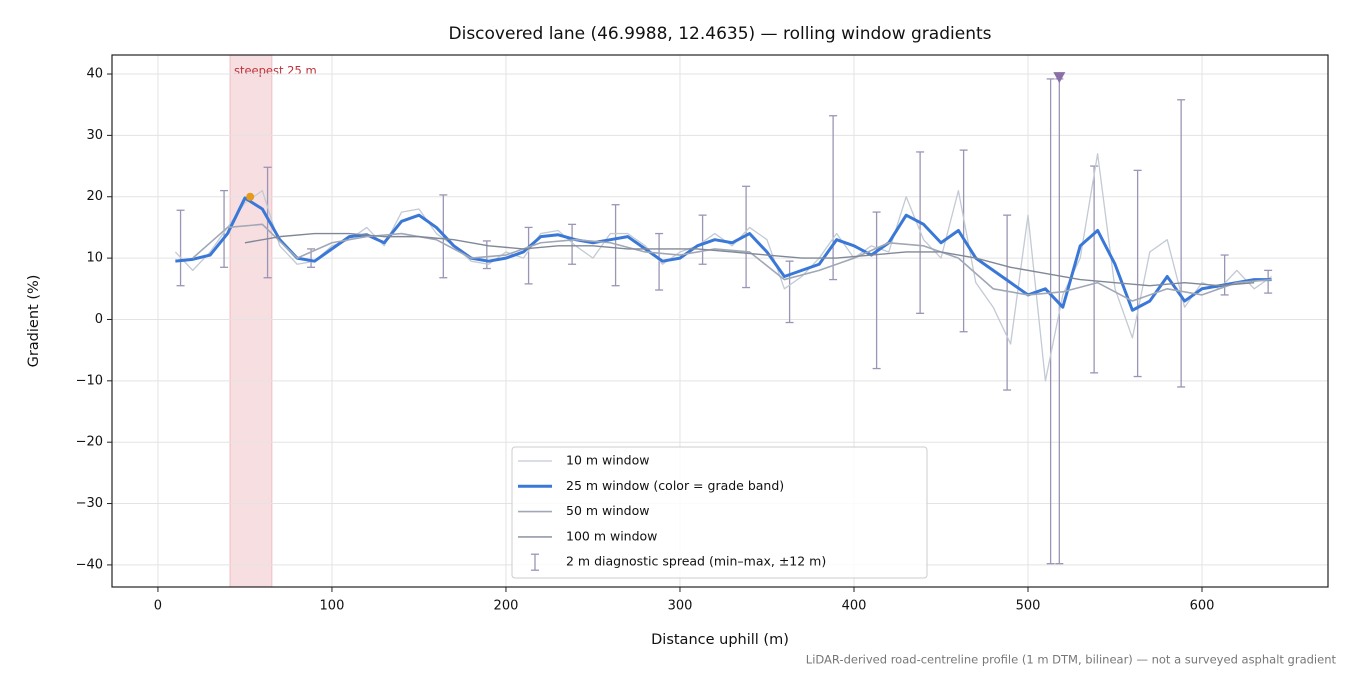 This screenshot has width=1350, height=675. I want to click on y-tick-label: 0, so click(99, 319).